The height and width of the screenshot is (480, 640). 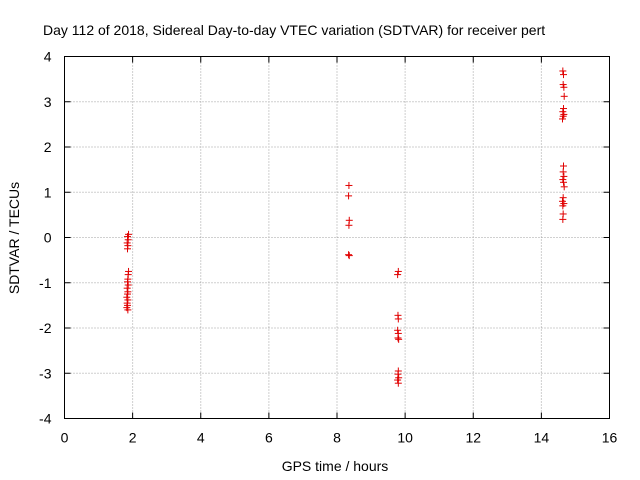 What do you see at coordinates (14, 238) in the screenshot?
I see `y-axis-label: SDTVAR / TECUs` at bounding box center [14, 238].